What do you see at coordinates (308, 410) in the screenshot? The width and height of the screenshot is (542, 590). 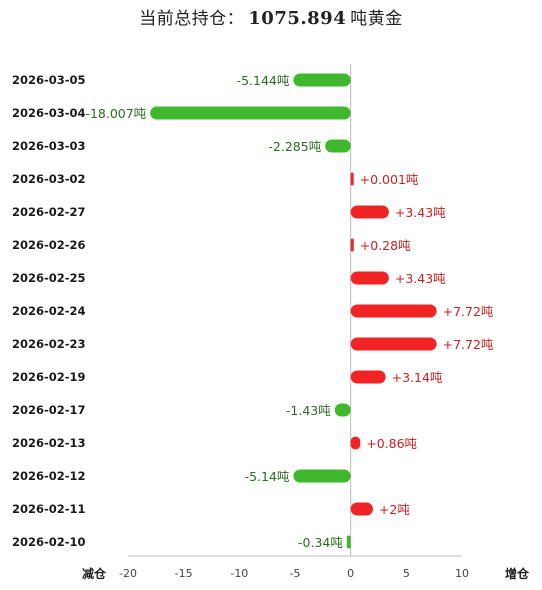 I see `data-label: -1.43吨` at bounding box center [308, 410].